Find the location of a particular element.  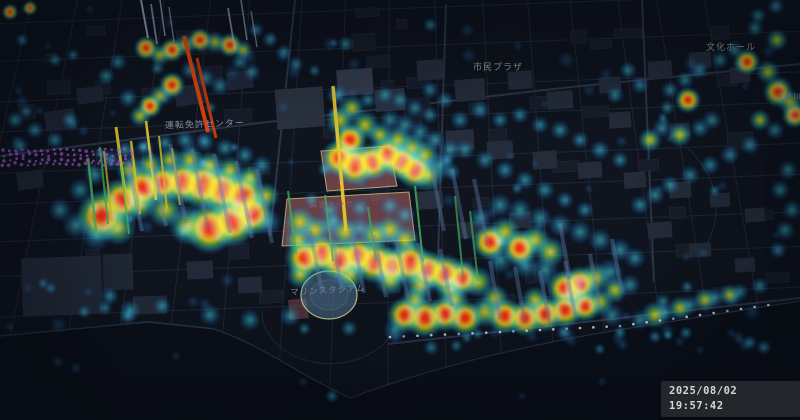

svg-text: 運転免許センター is located at coordinates (205, 124).